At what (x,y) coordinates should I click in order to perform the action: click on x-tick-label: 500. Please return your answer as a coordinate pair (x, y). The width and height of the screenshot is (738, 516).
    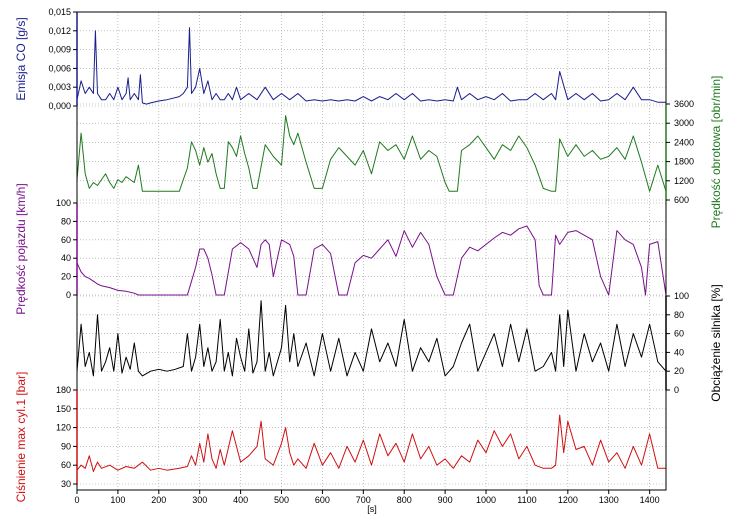
    Looking at the image, I should click on (281, 500).